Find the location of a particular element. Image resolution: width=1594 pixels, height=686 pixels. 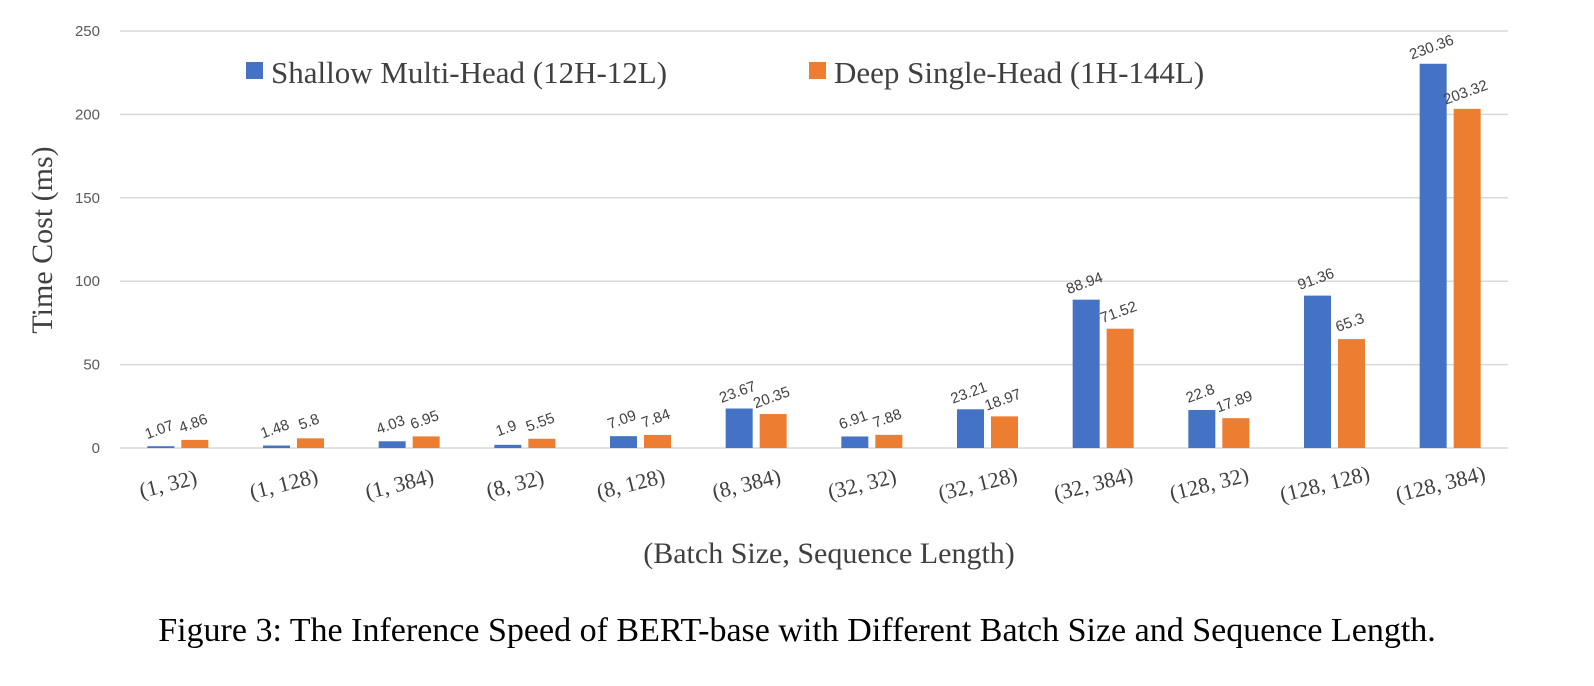

data-label: 17.89 is located at coordinates (1234, 402).